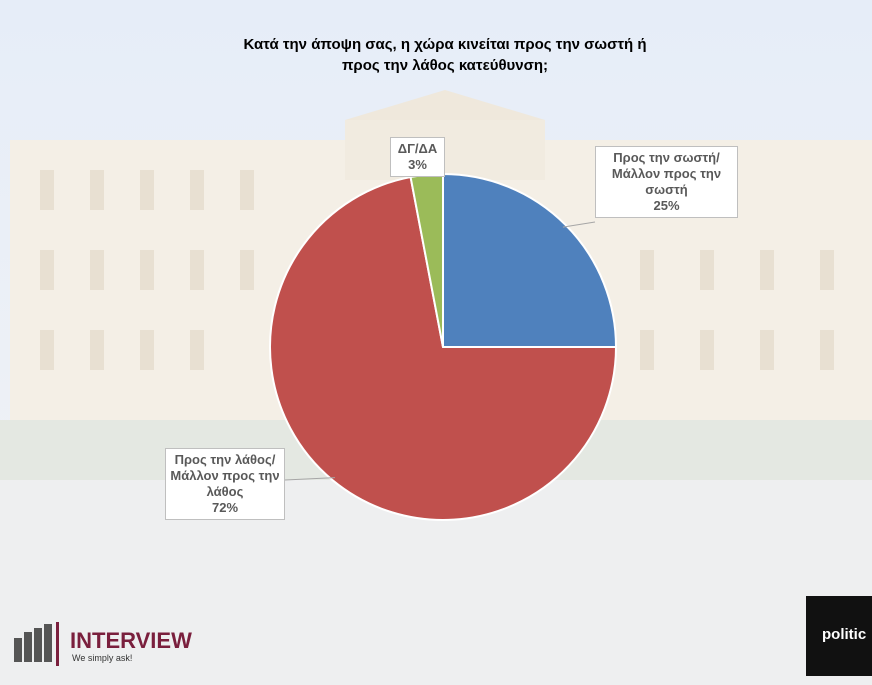 This screenshot has width=872, height=685. I want to click on data-label: Προς την σωστή/Μάλλον προς την σωστή 25%, so click(666, 182).